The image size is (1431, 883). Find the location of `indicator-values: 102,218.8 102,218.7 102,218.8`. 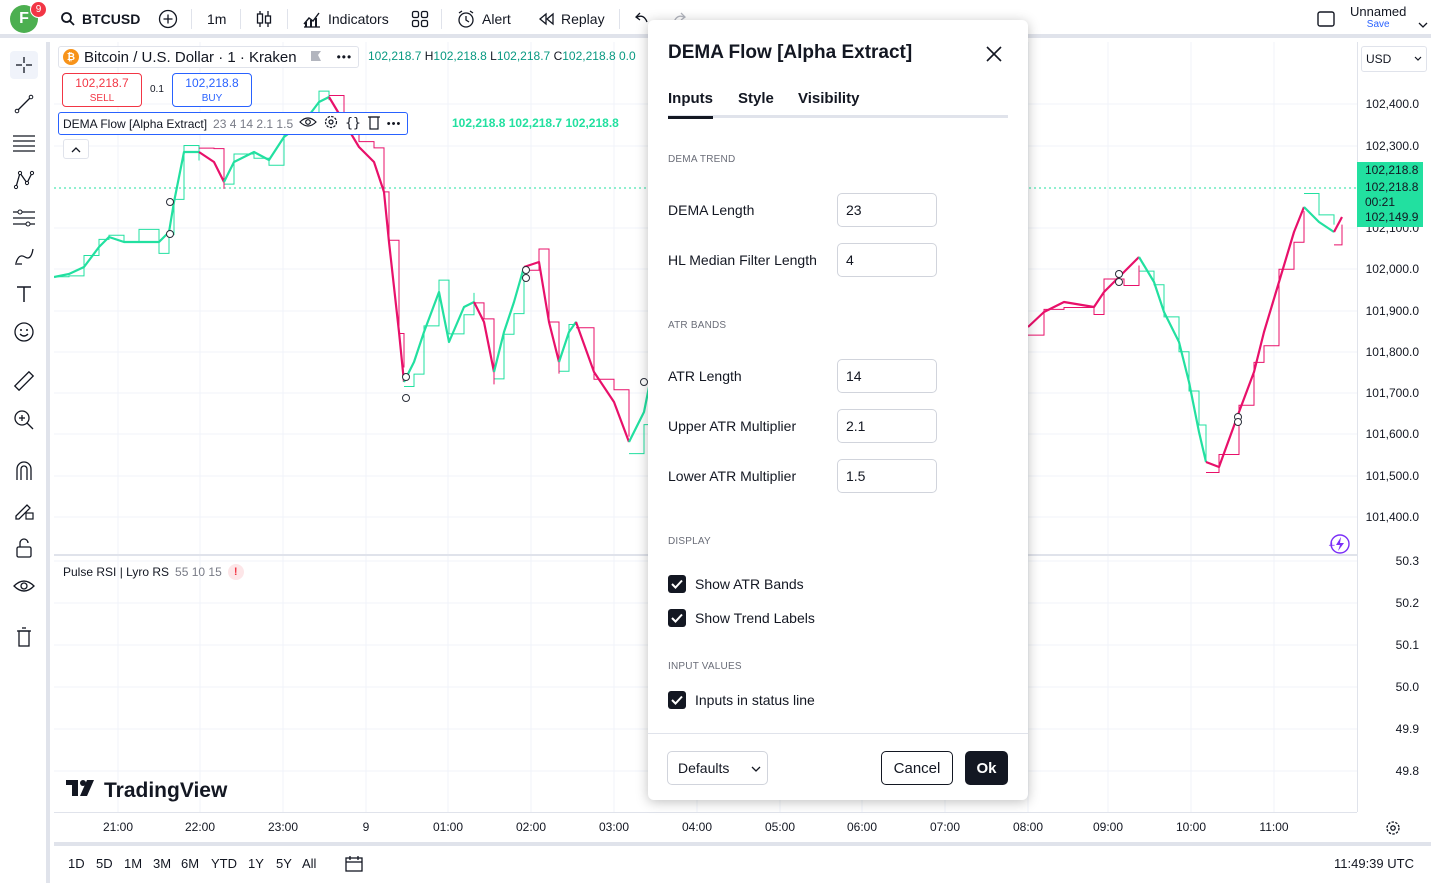

indicator-values: 102,218.8 102,218.7 102,218.8 is located at coordinates (535, 123).